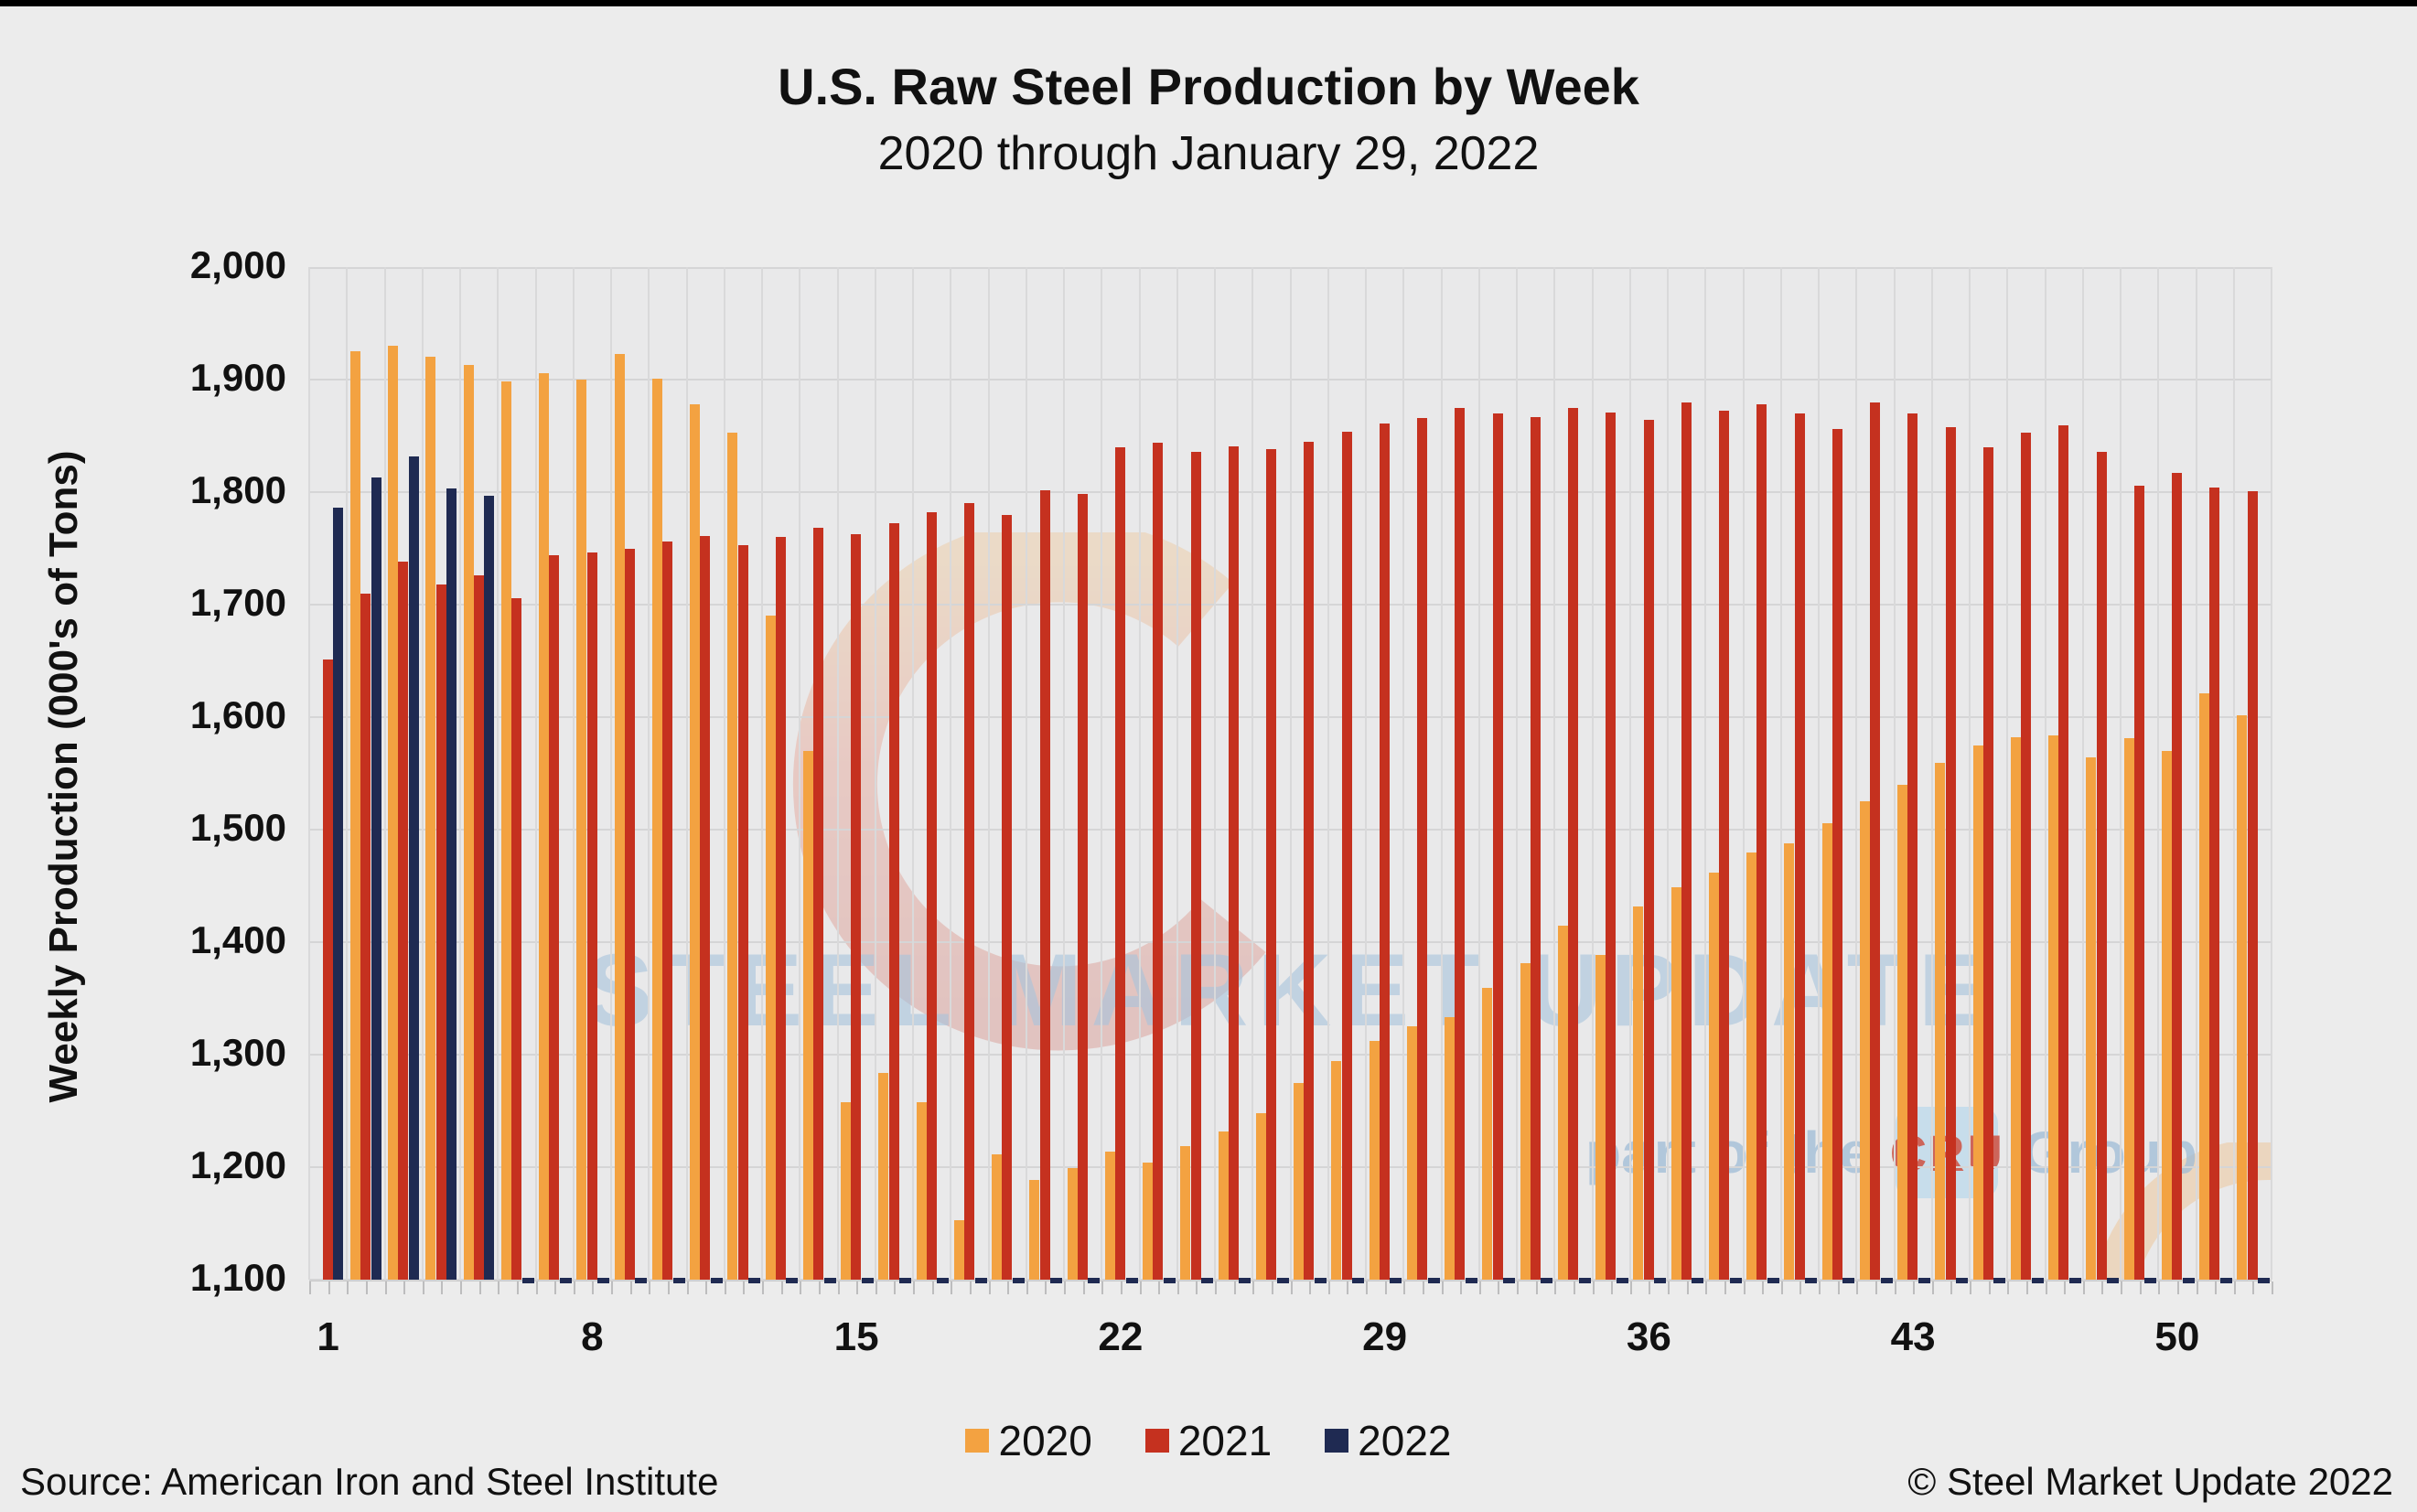 Image resolution: width=2417 pixels, height=1512 pixels. I want to click on x-tick-label: 36, so click(1648, 1336).